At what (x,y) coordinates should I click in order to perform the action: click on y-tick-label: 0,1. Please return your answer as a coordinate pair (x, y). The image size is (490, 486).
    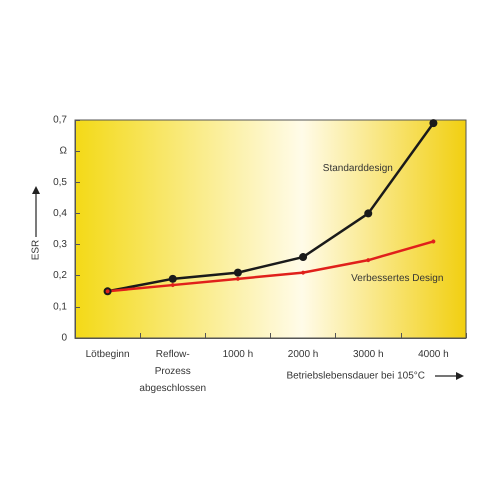
    Looking at the image, I should click on (60, 306).